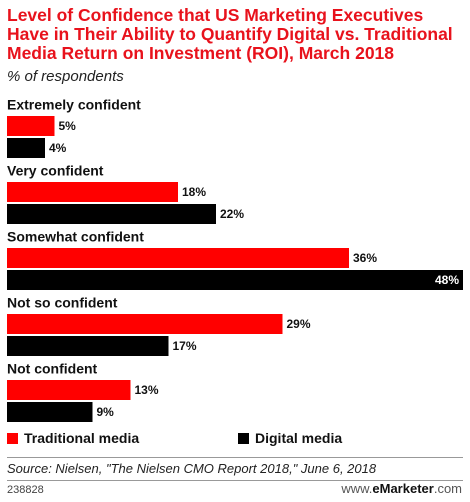 The width and height of the screenshot is (470, 502). Describe the element at coordinates (52, 369) in the screenshot. I see `category-label: Not confident` at that location.